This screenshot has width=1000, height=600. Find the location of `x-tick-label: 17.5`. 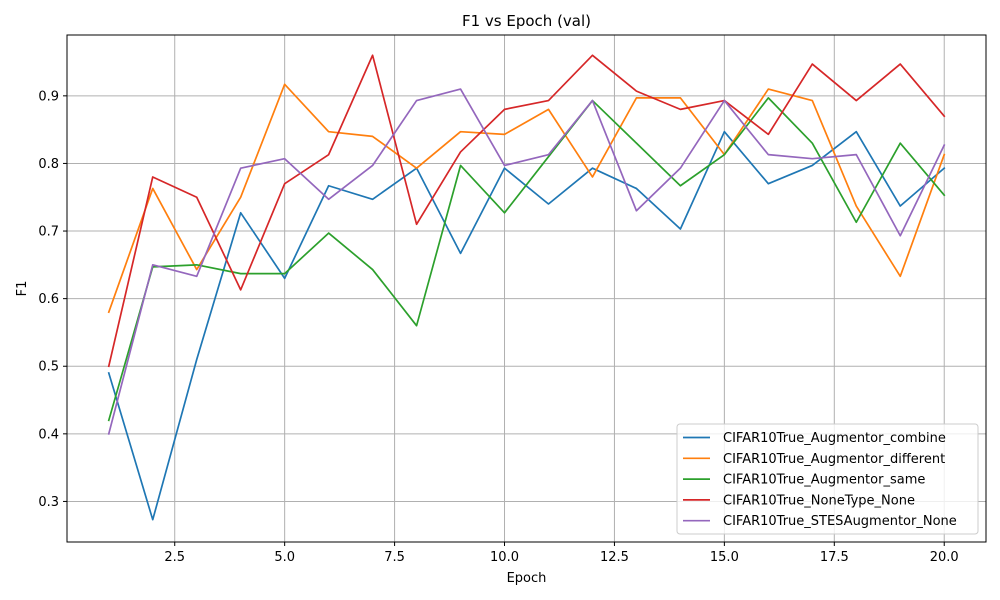

x-tick-label: 17.5 is located at coordinates (834, 557).